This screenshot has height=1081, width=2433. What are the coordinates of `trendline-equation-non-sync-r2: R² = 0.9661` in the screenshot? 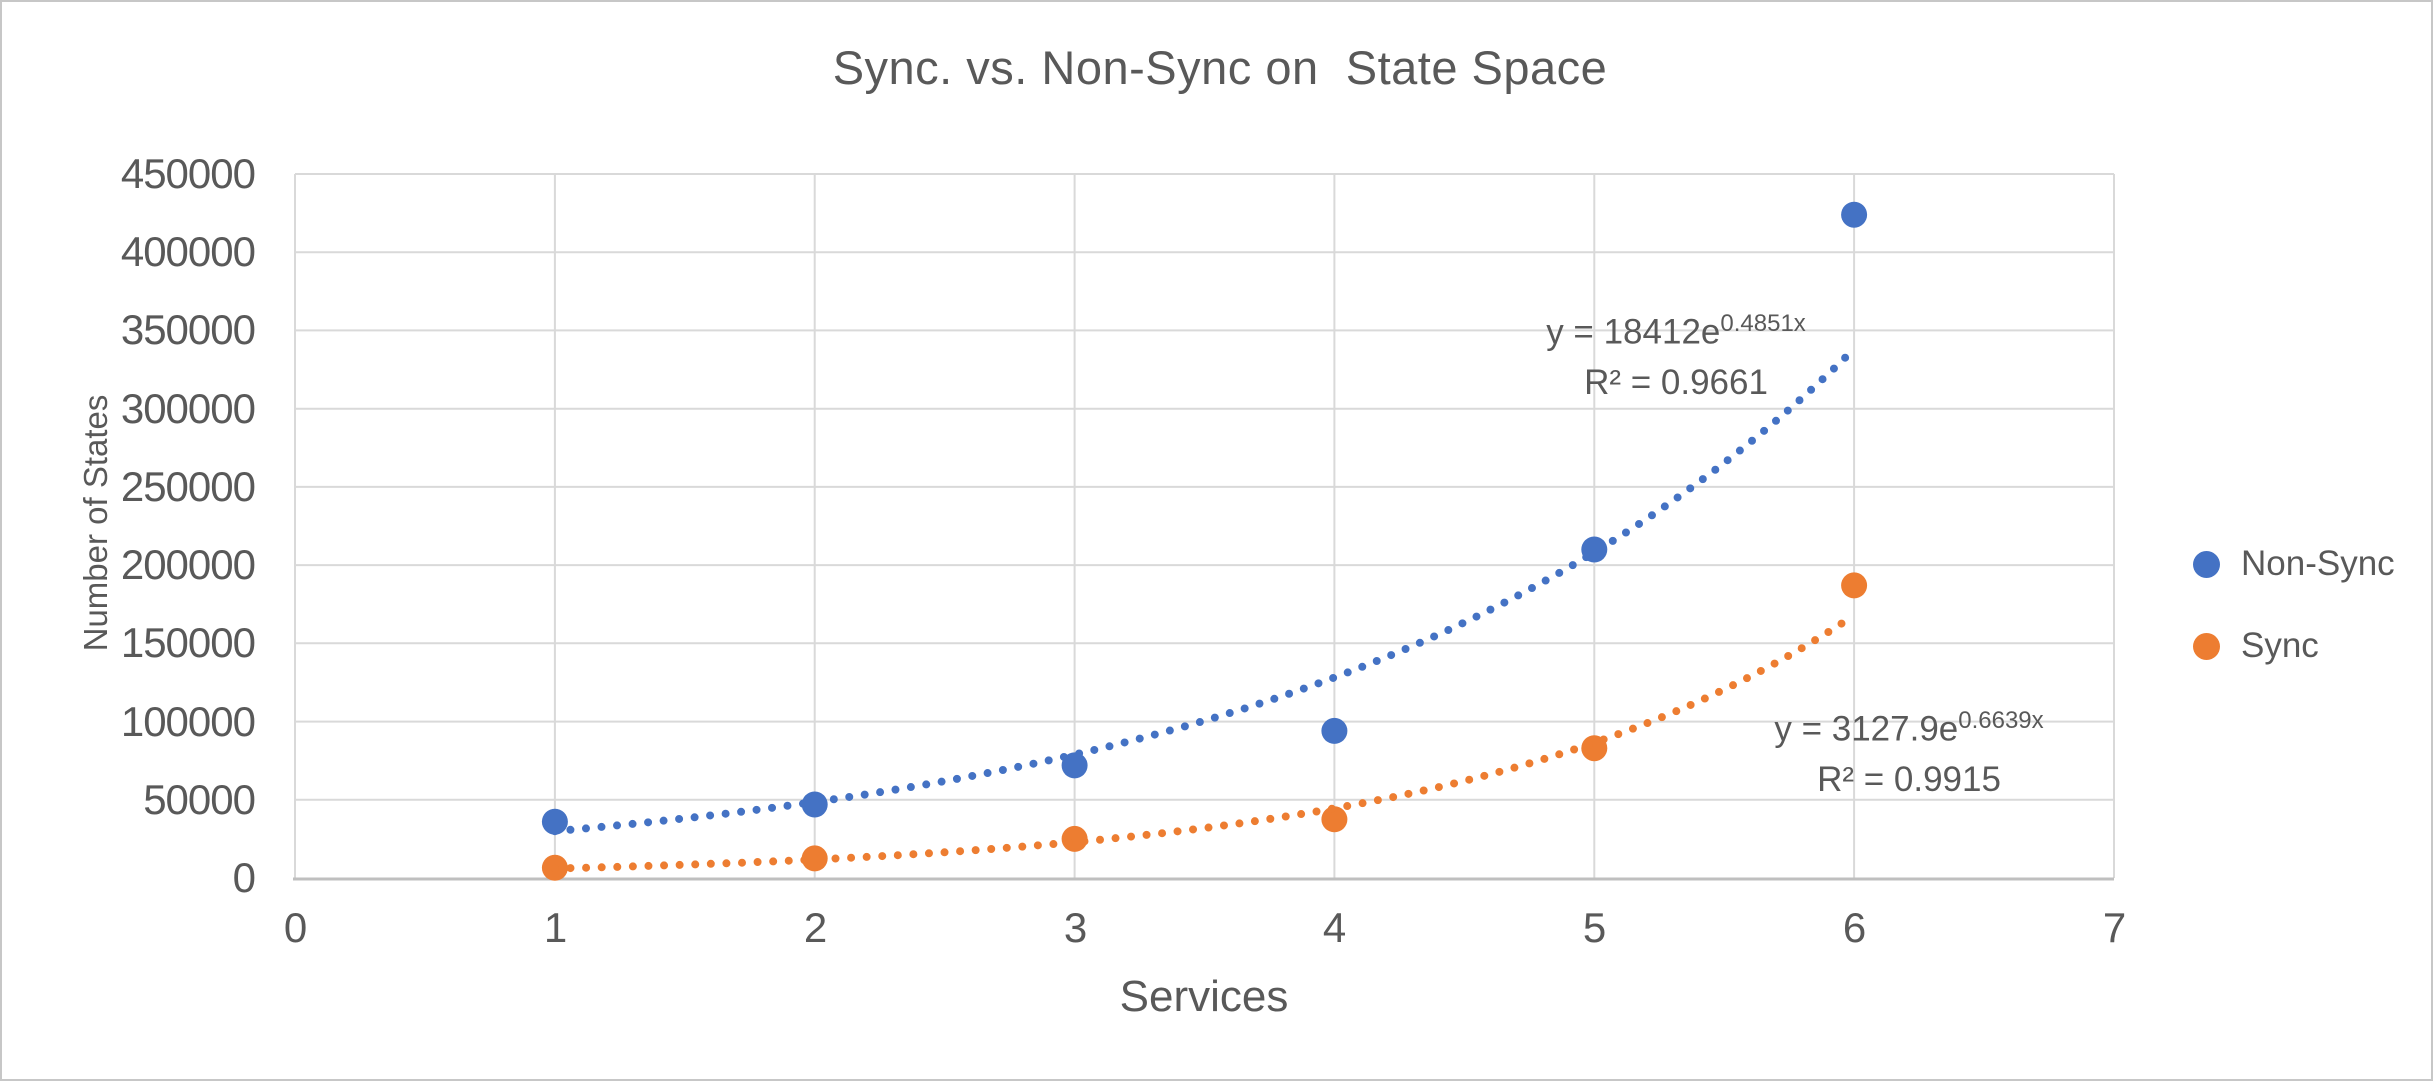 It's located at (1676, 382).